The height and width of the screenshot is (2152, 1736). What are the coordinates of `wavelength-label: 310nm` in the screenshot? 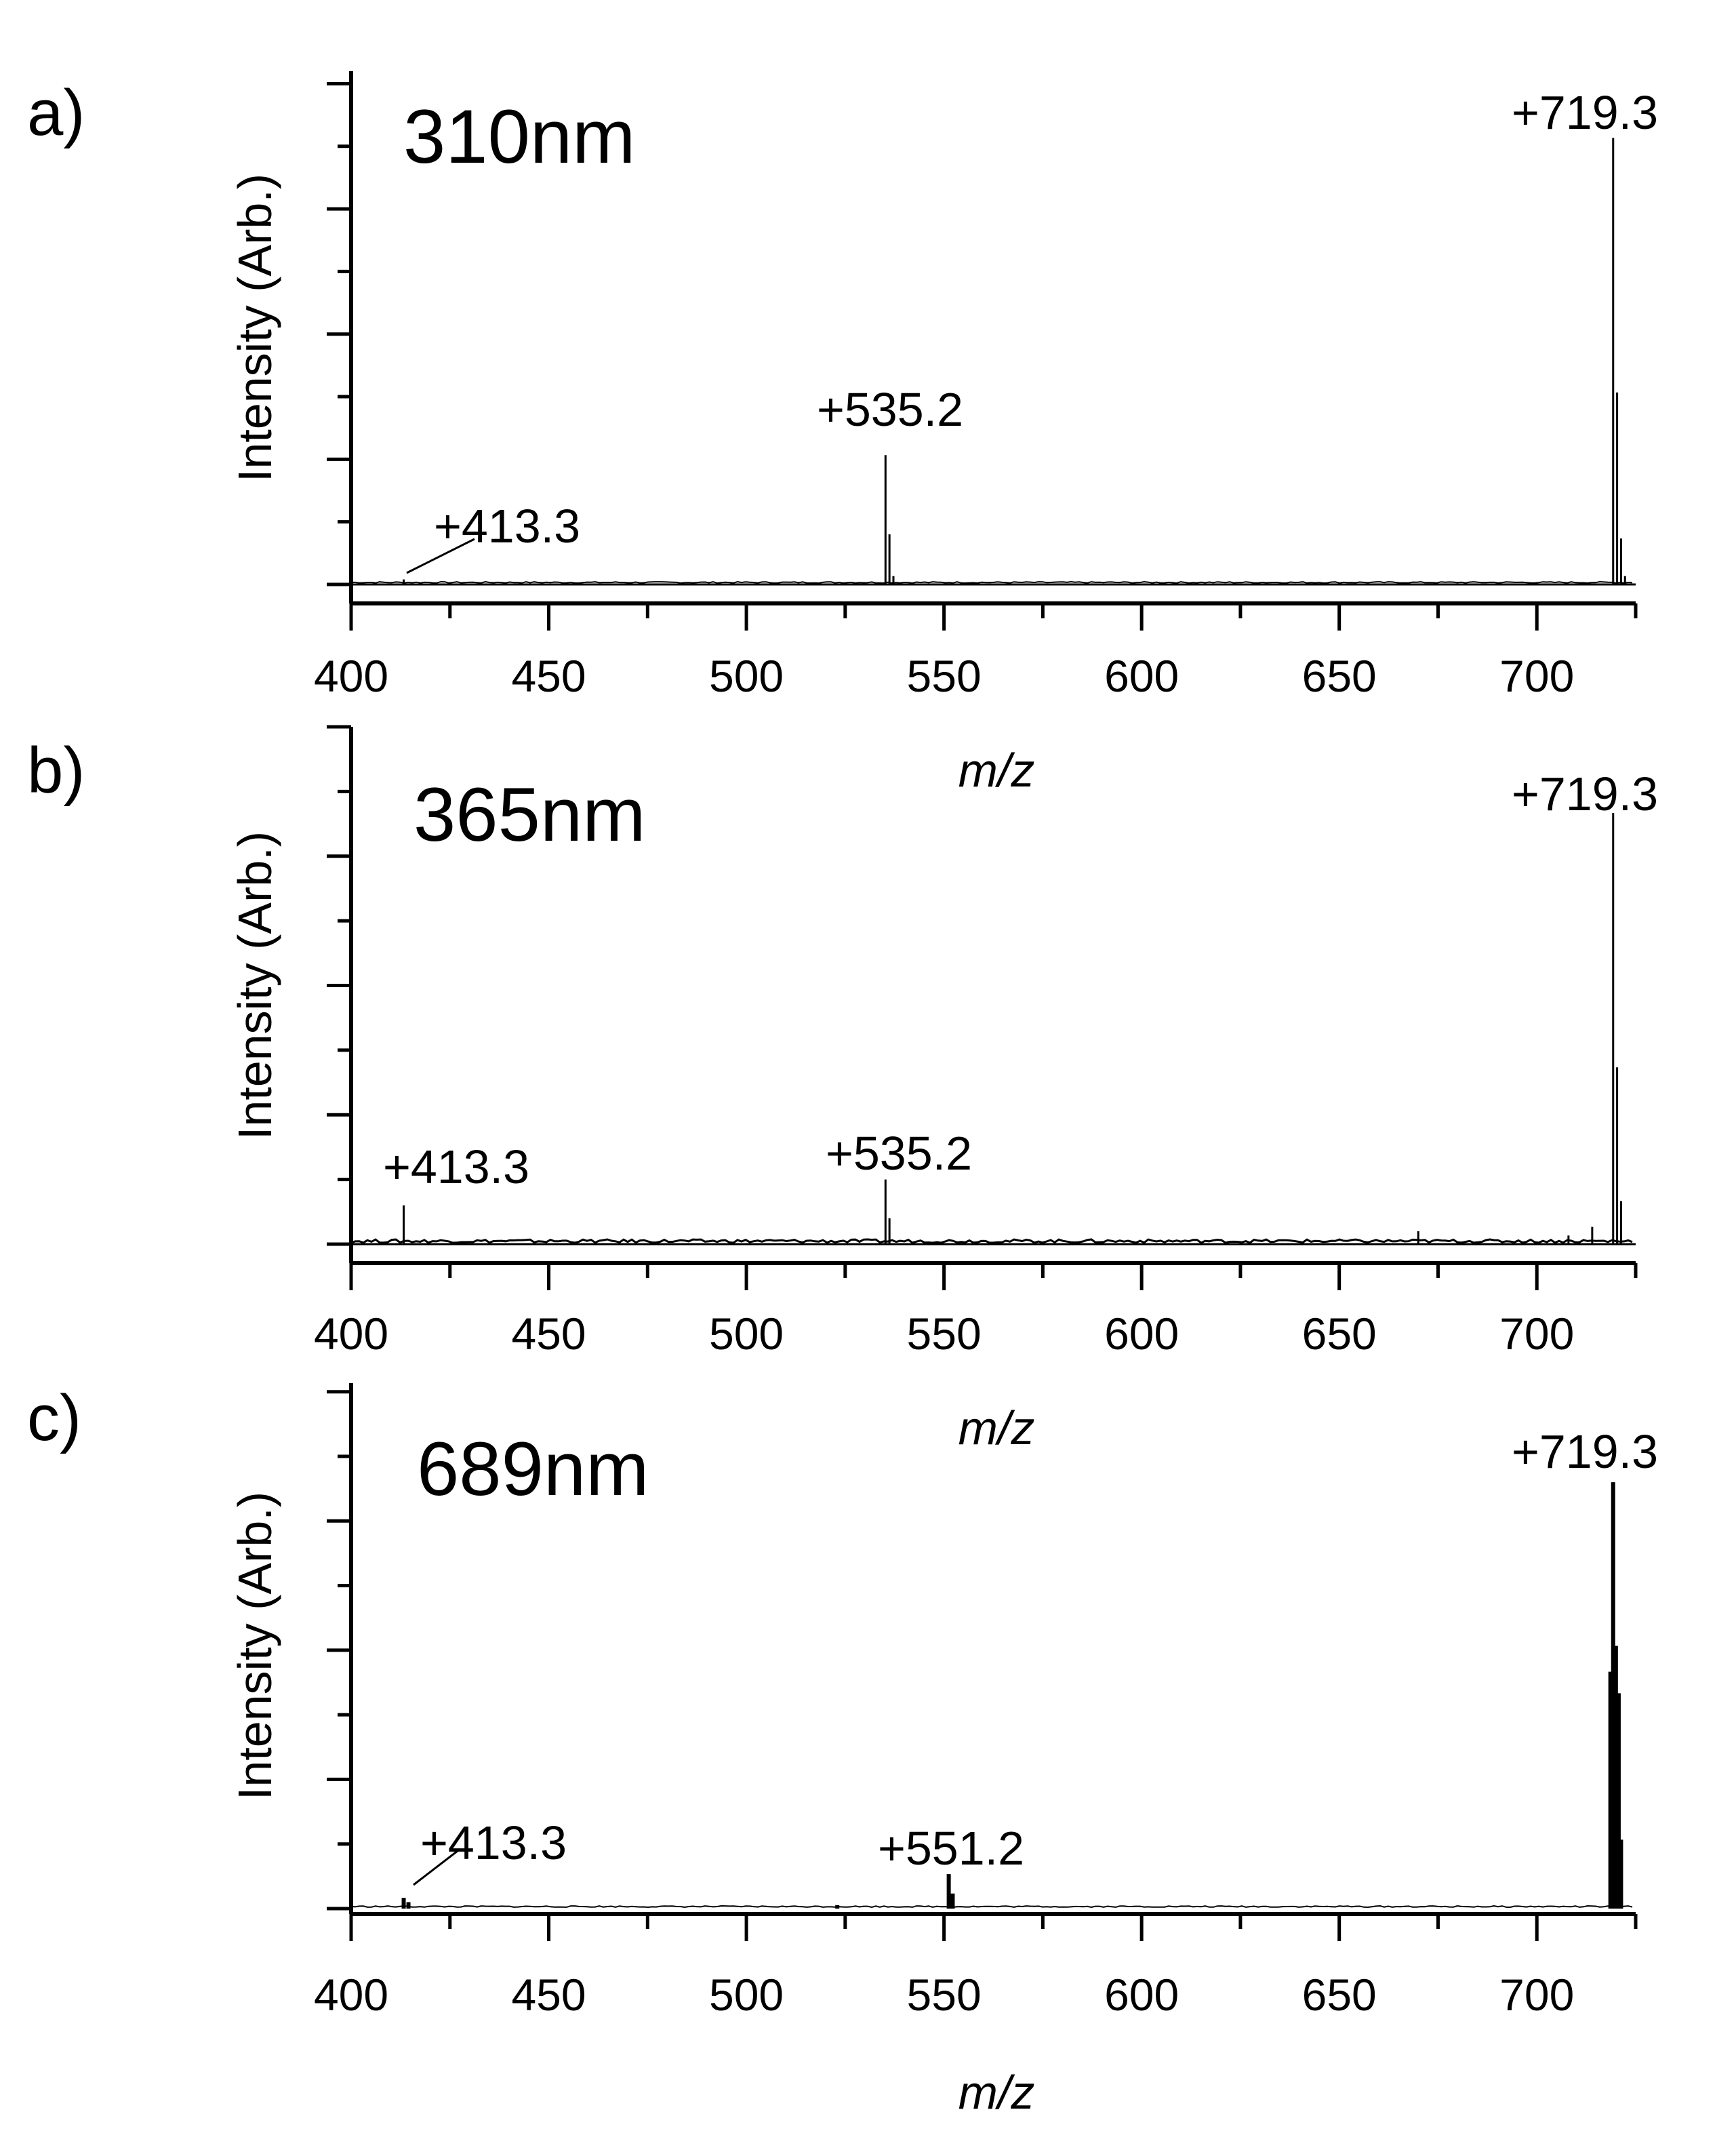 It's located at (519, 136).